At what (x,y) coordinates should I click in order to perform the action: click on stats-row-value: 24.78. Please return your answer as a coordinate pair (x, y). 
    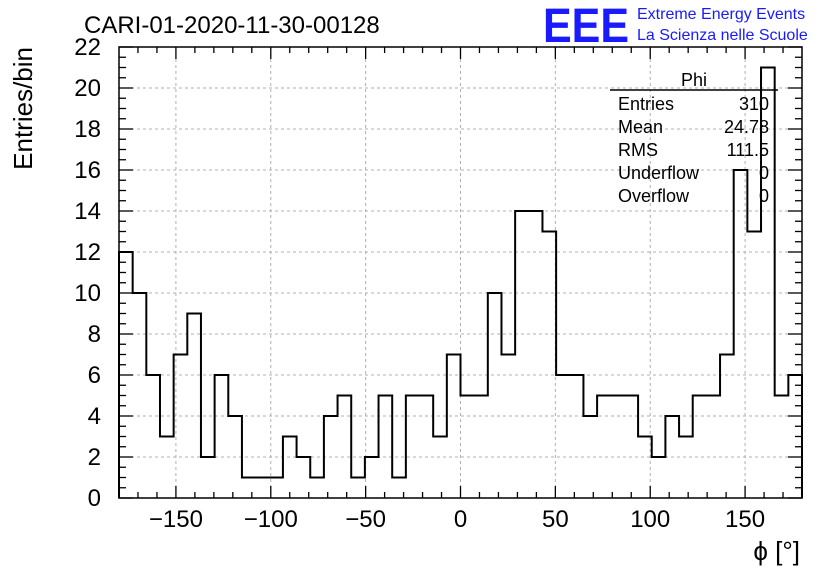
    Looking at the image, I should click on (746, 127).